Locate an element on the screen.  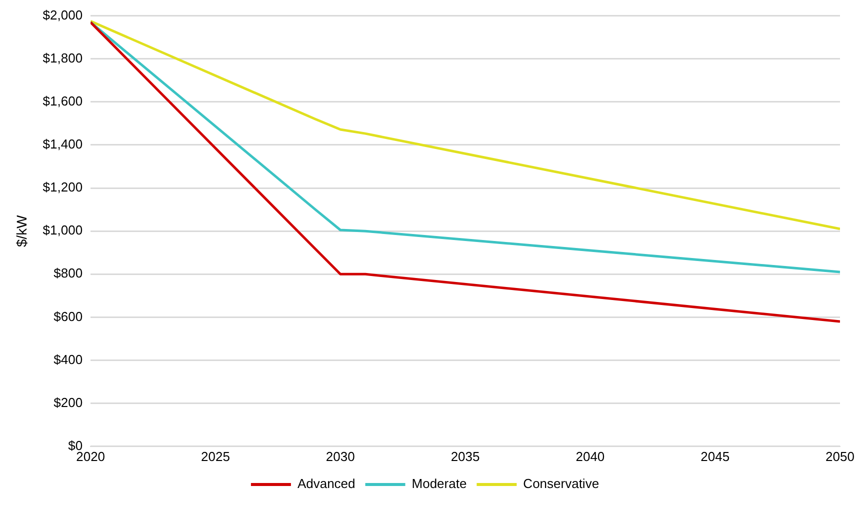
legend-label: Moderate is located at coordinates (439, 484).